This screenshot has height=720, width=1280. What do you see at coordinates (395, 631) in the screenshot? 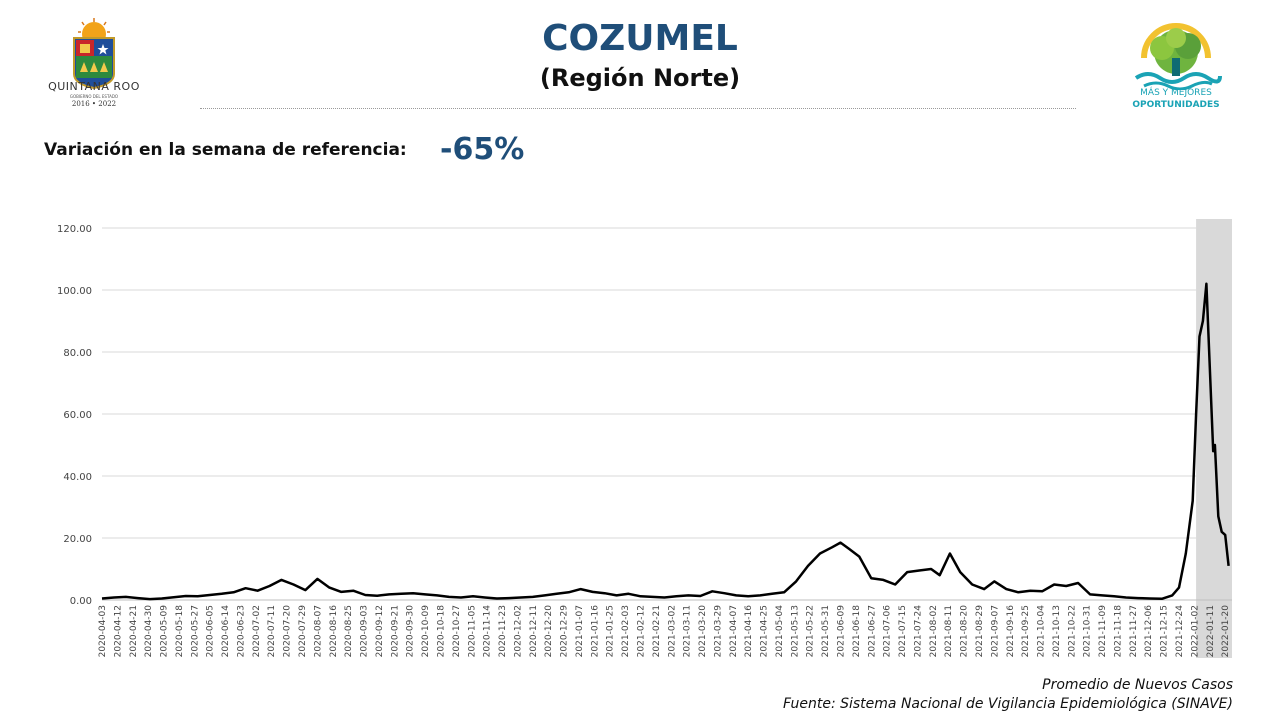
I see `x-tick-label: 2020-09-21` at bounding box center [395, 631].